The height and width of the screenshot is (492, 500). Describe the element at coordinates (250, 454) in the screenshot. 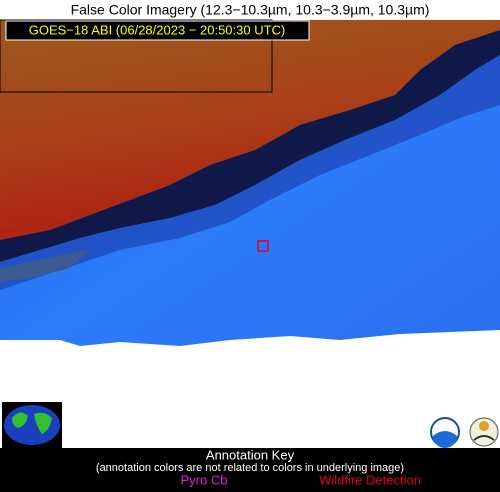

I see `annotation-key-title: Annotation Key` at that location.